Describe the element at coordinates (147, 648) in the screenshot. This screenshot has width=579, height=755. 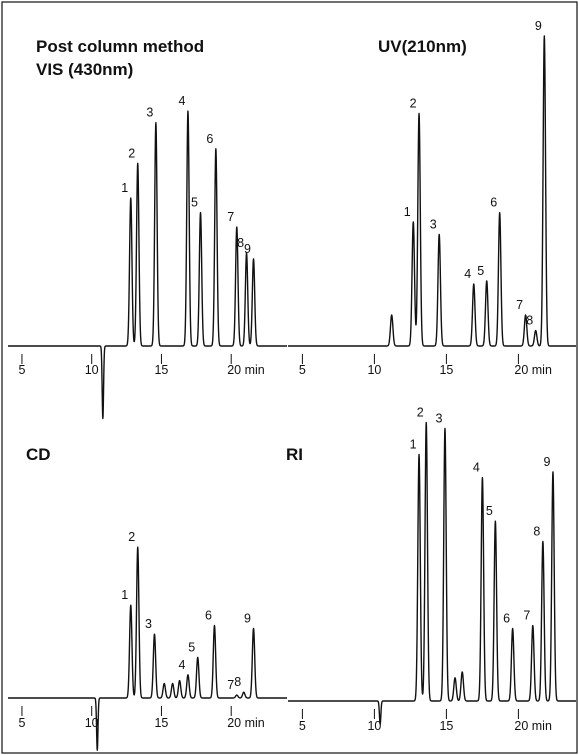
I see `chromatogram-trace` at that location.